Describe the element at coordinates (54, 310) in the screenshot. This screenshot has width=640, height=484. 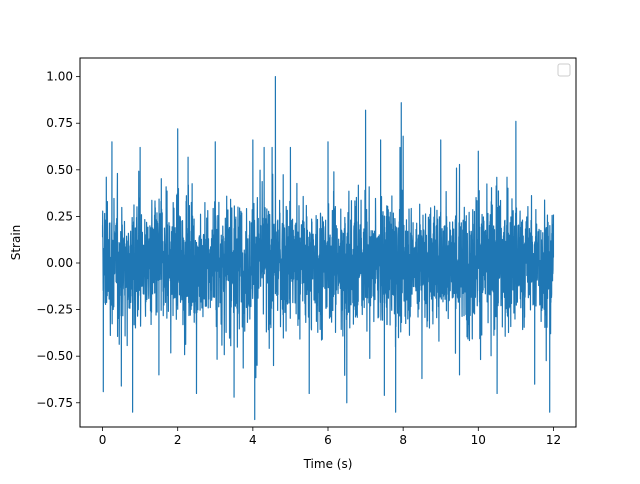
I see `y-tick-label: −0.25` at that location.